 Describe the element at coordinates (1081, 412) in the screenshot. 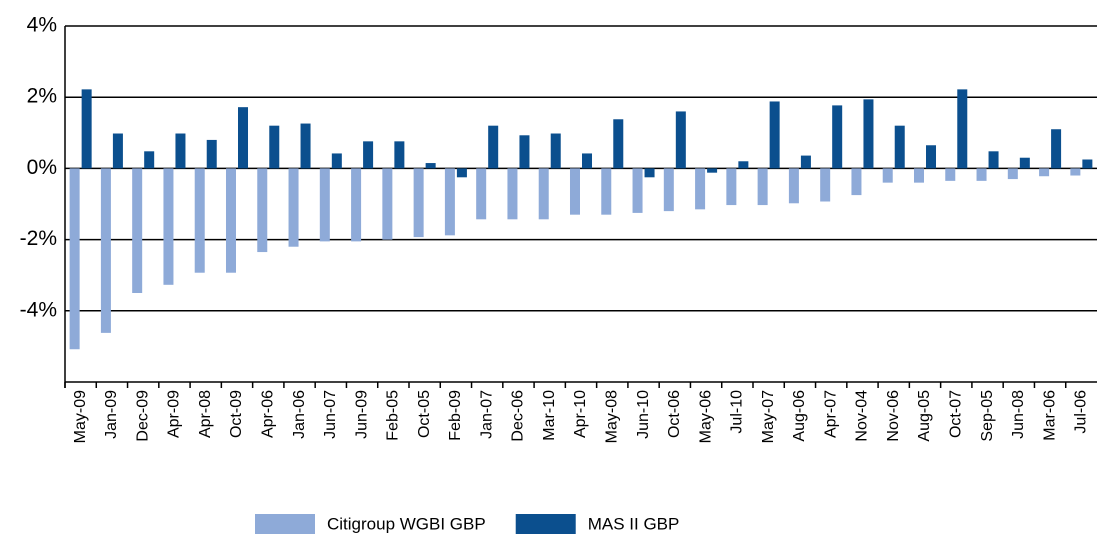

I see `x-tick-label: Jul-06` at that location.